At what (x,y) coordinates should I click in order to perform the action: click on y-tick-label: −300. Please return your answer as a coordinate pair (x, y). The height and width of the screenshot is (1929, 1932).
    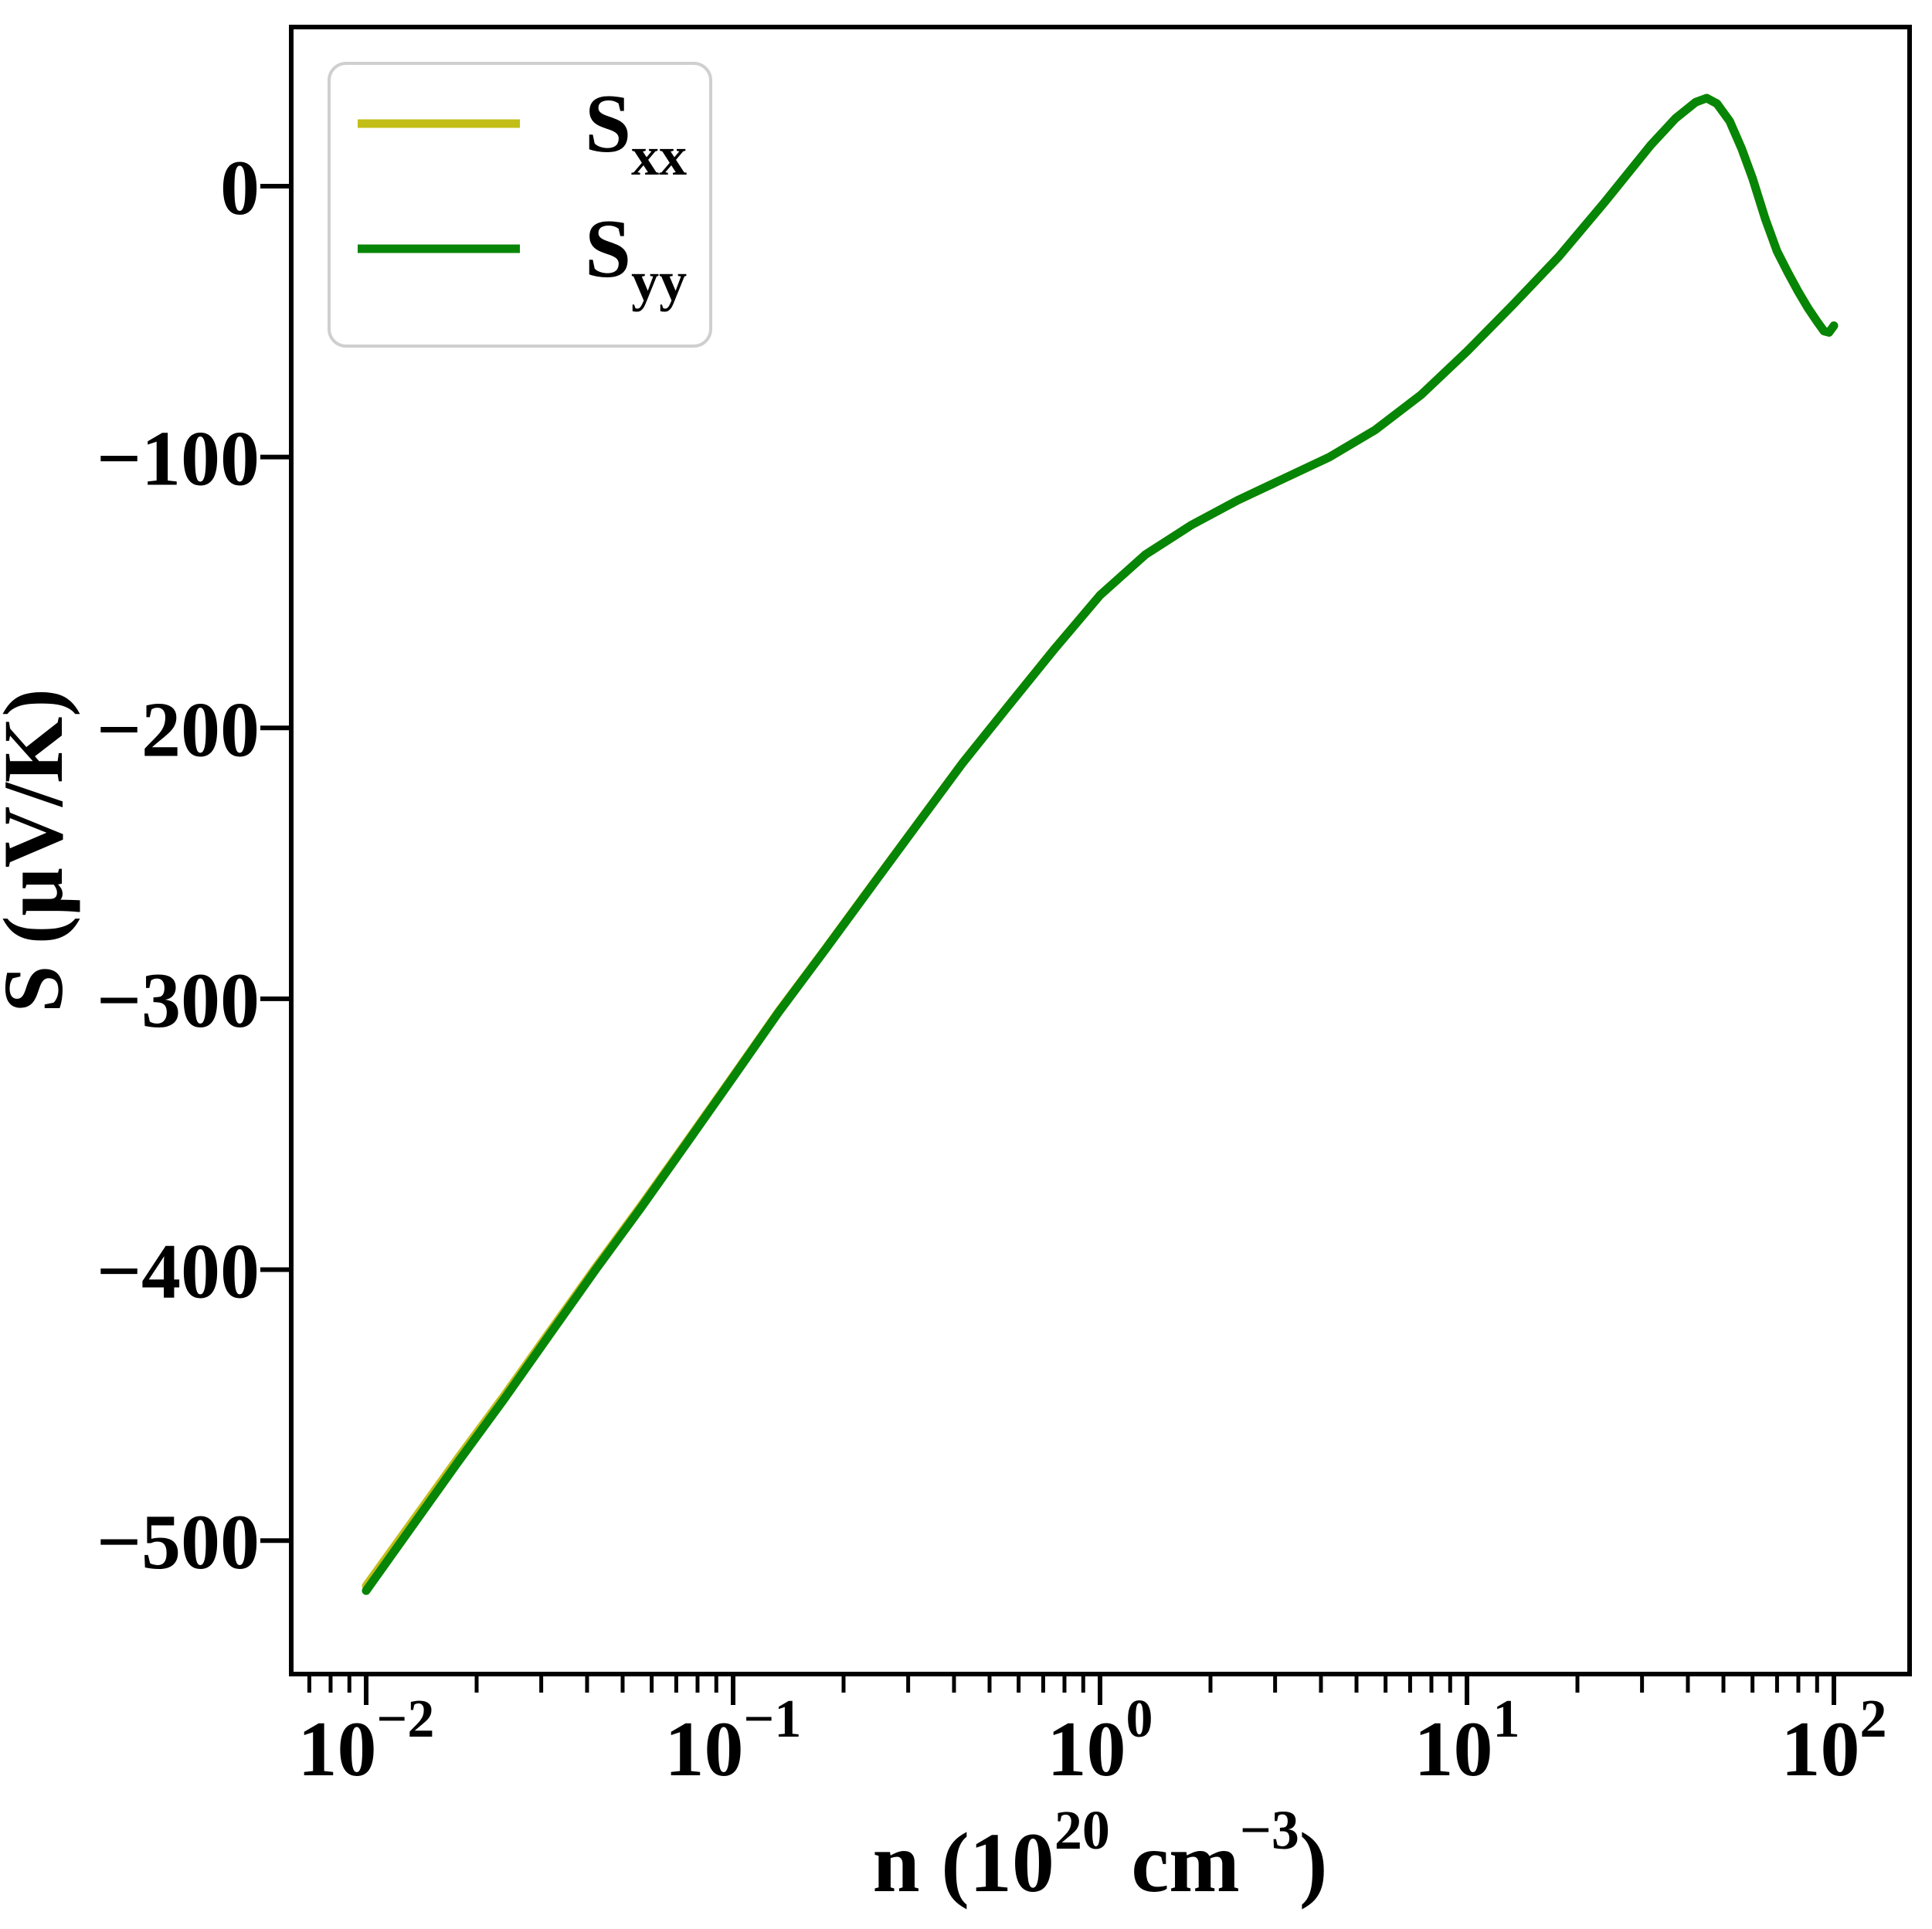
    Looking at the image, I should click on (179, 1000).